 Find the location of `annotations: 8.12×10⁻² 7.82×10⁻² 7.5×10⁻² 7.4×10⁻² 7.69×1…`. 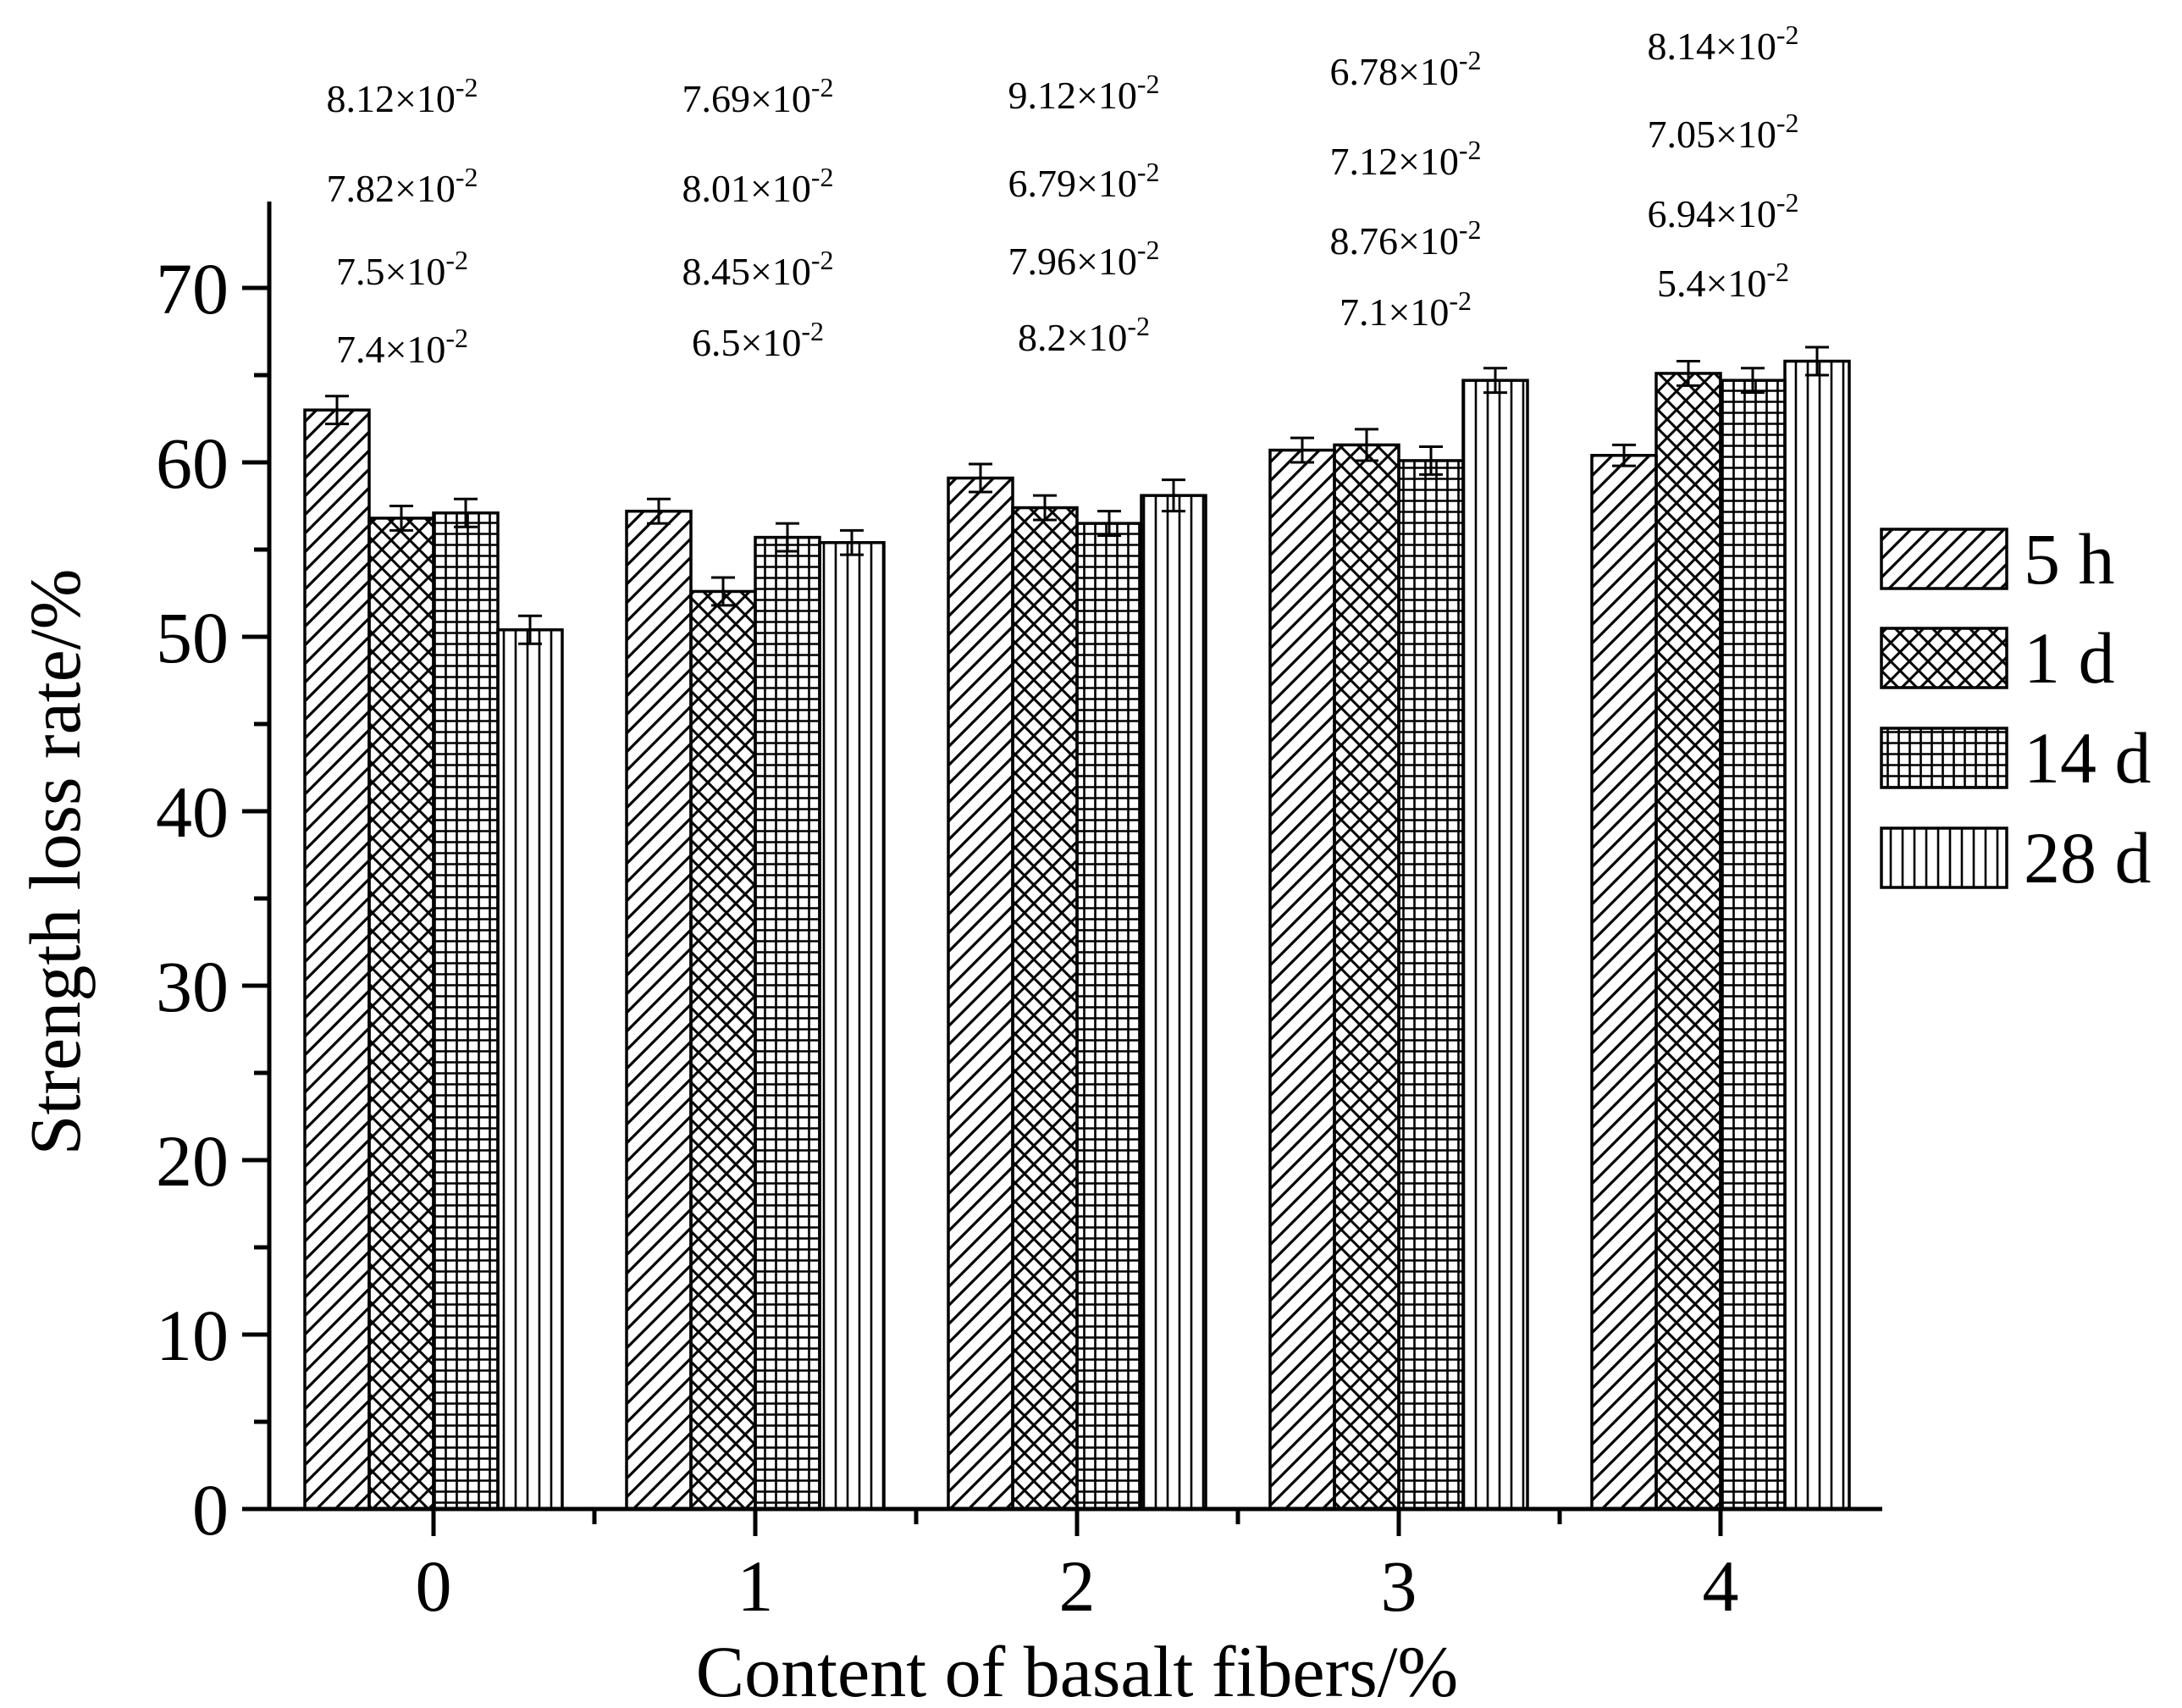

annotations: 8.12×10⁻² 7.82×10⁻² 7.5×10⁻² 7.4×10⁻² 7.69×1… is located at coordinates (1062, 195).